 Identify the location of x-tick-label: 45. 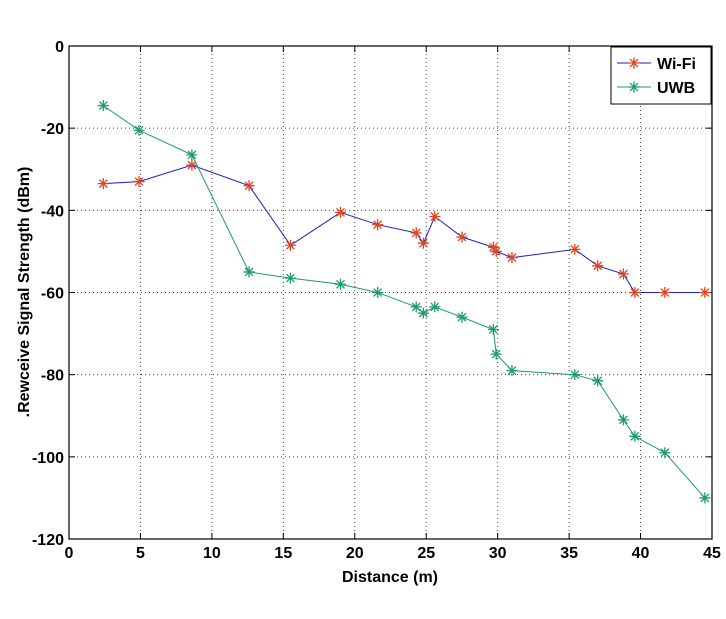
(712, 553).